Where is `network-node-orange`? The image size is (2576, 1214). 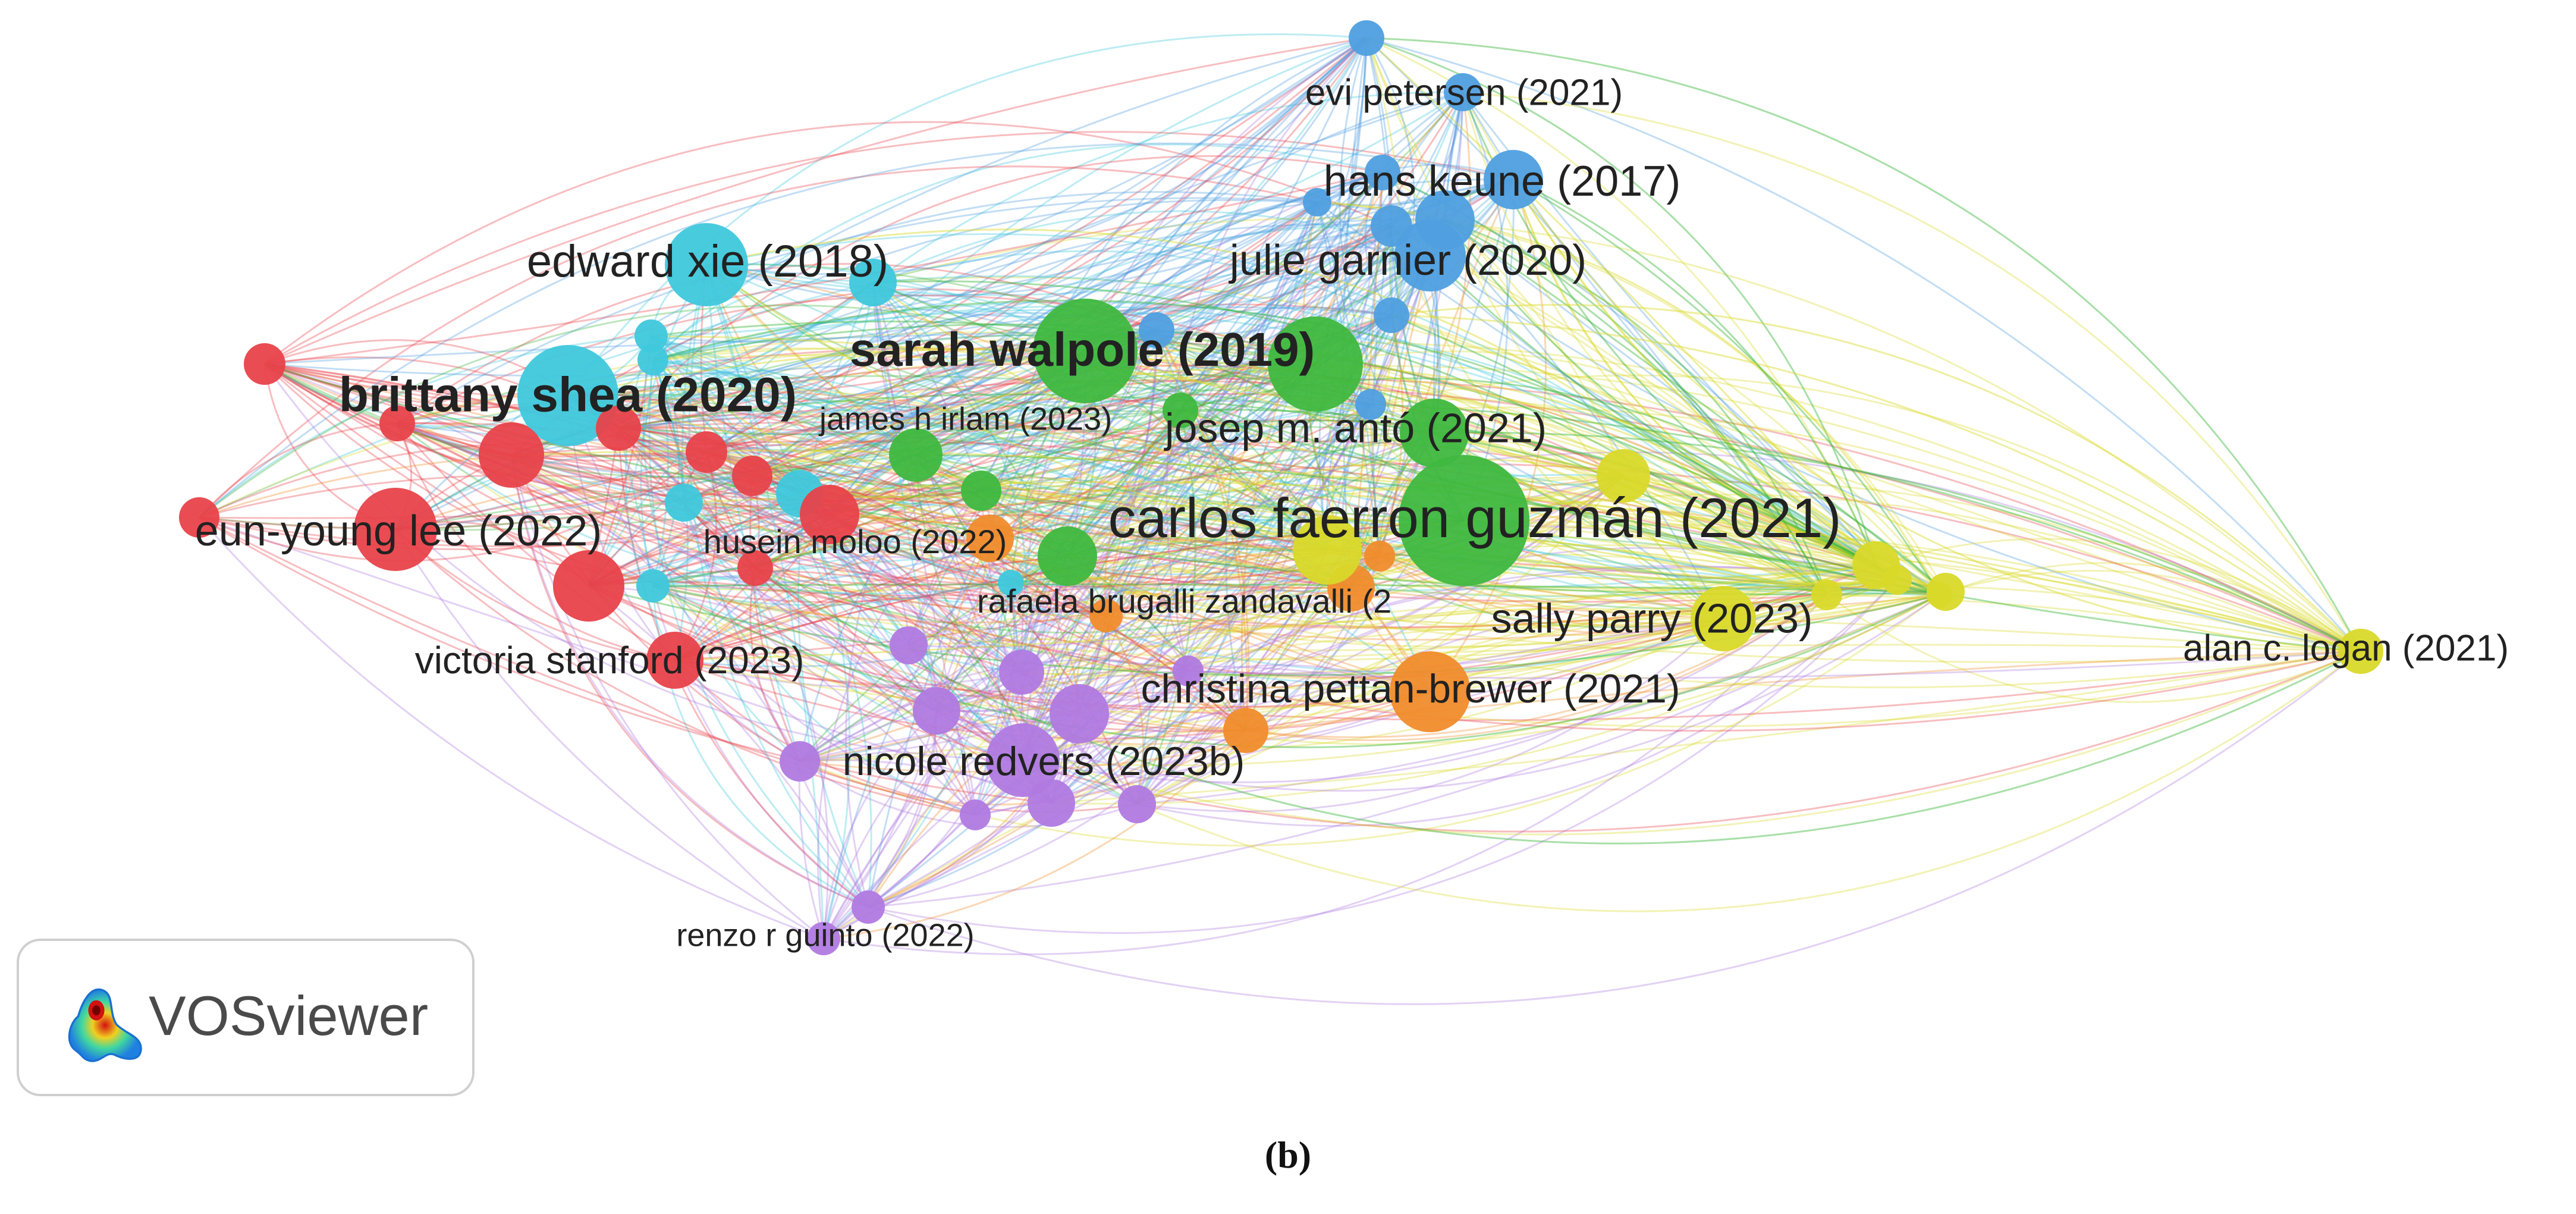 network-node-orange is located at coordinates (1106, 615).